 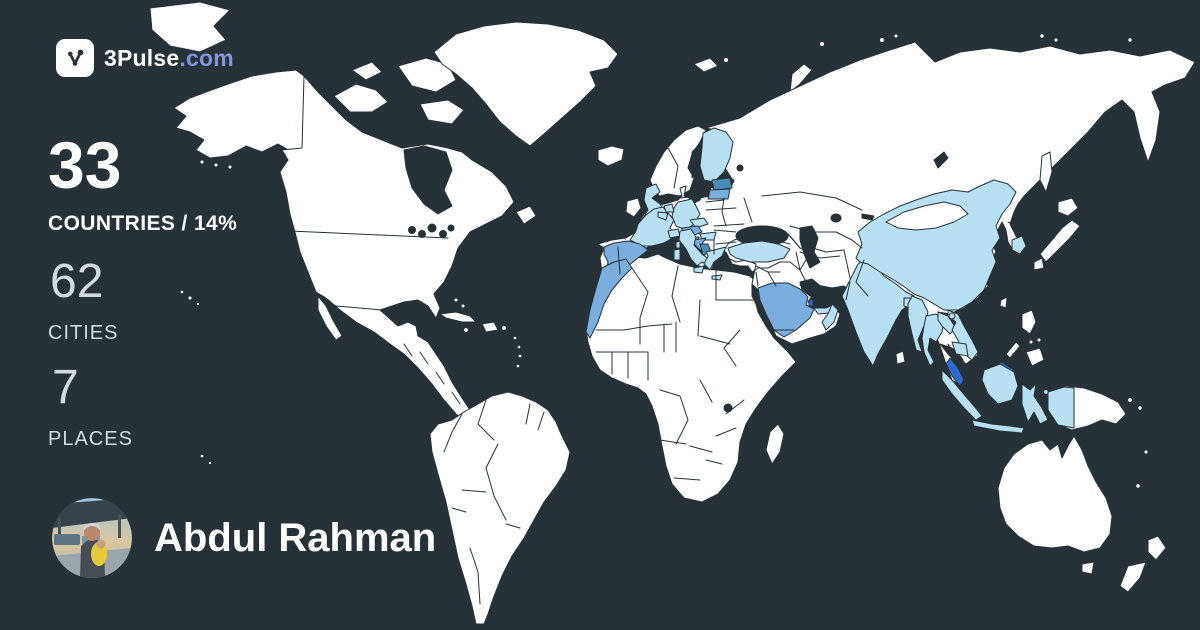 What do you see at coordinates (673, 168) in the screenshot?
I see `border-scandinavia` at bounding box center [673, 168].